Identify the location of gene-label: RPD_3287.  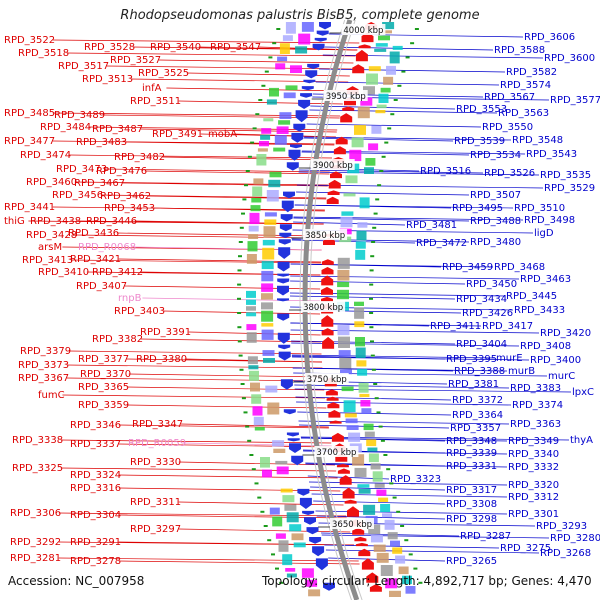
(485, 536).